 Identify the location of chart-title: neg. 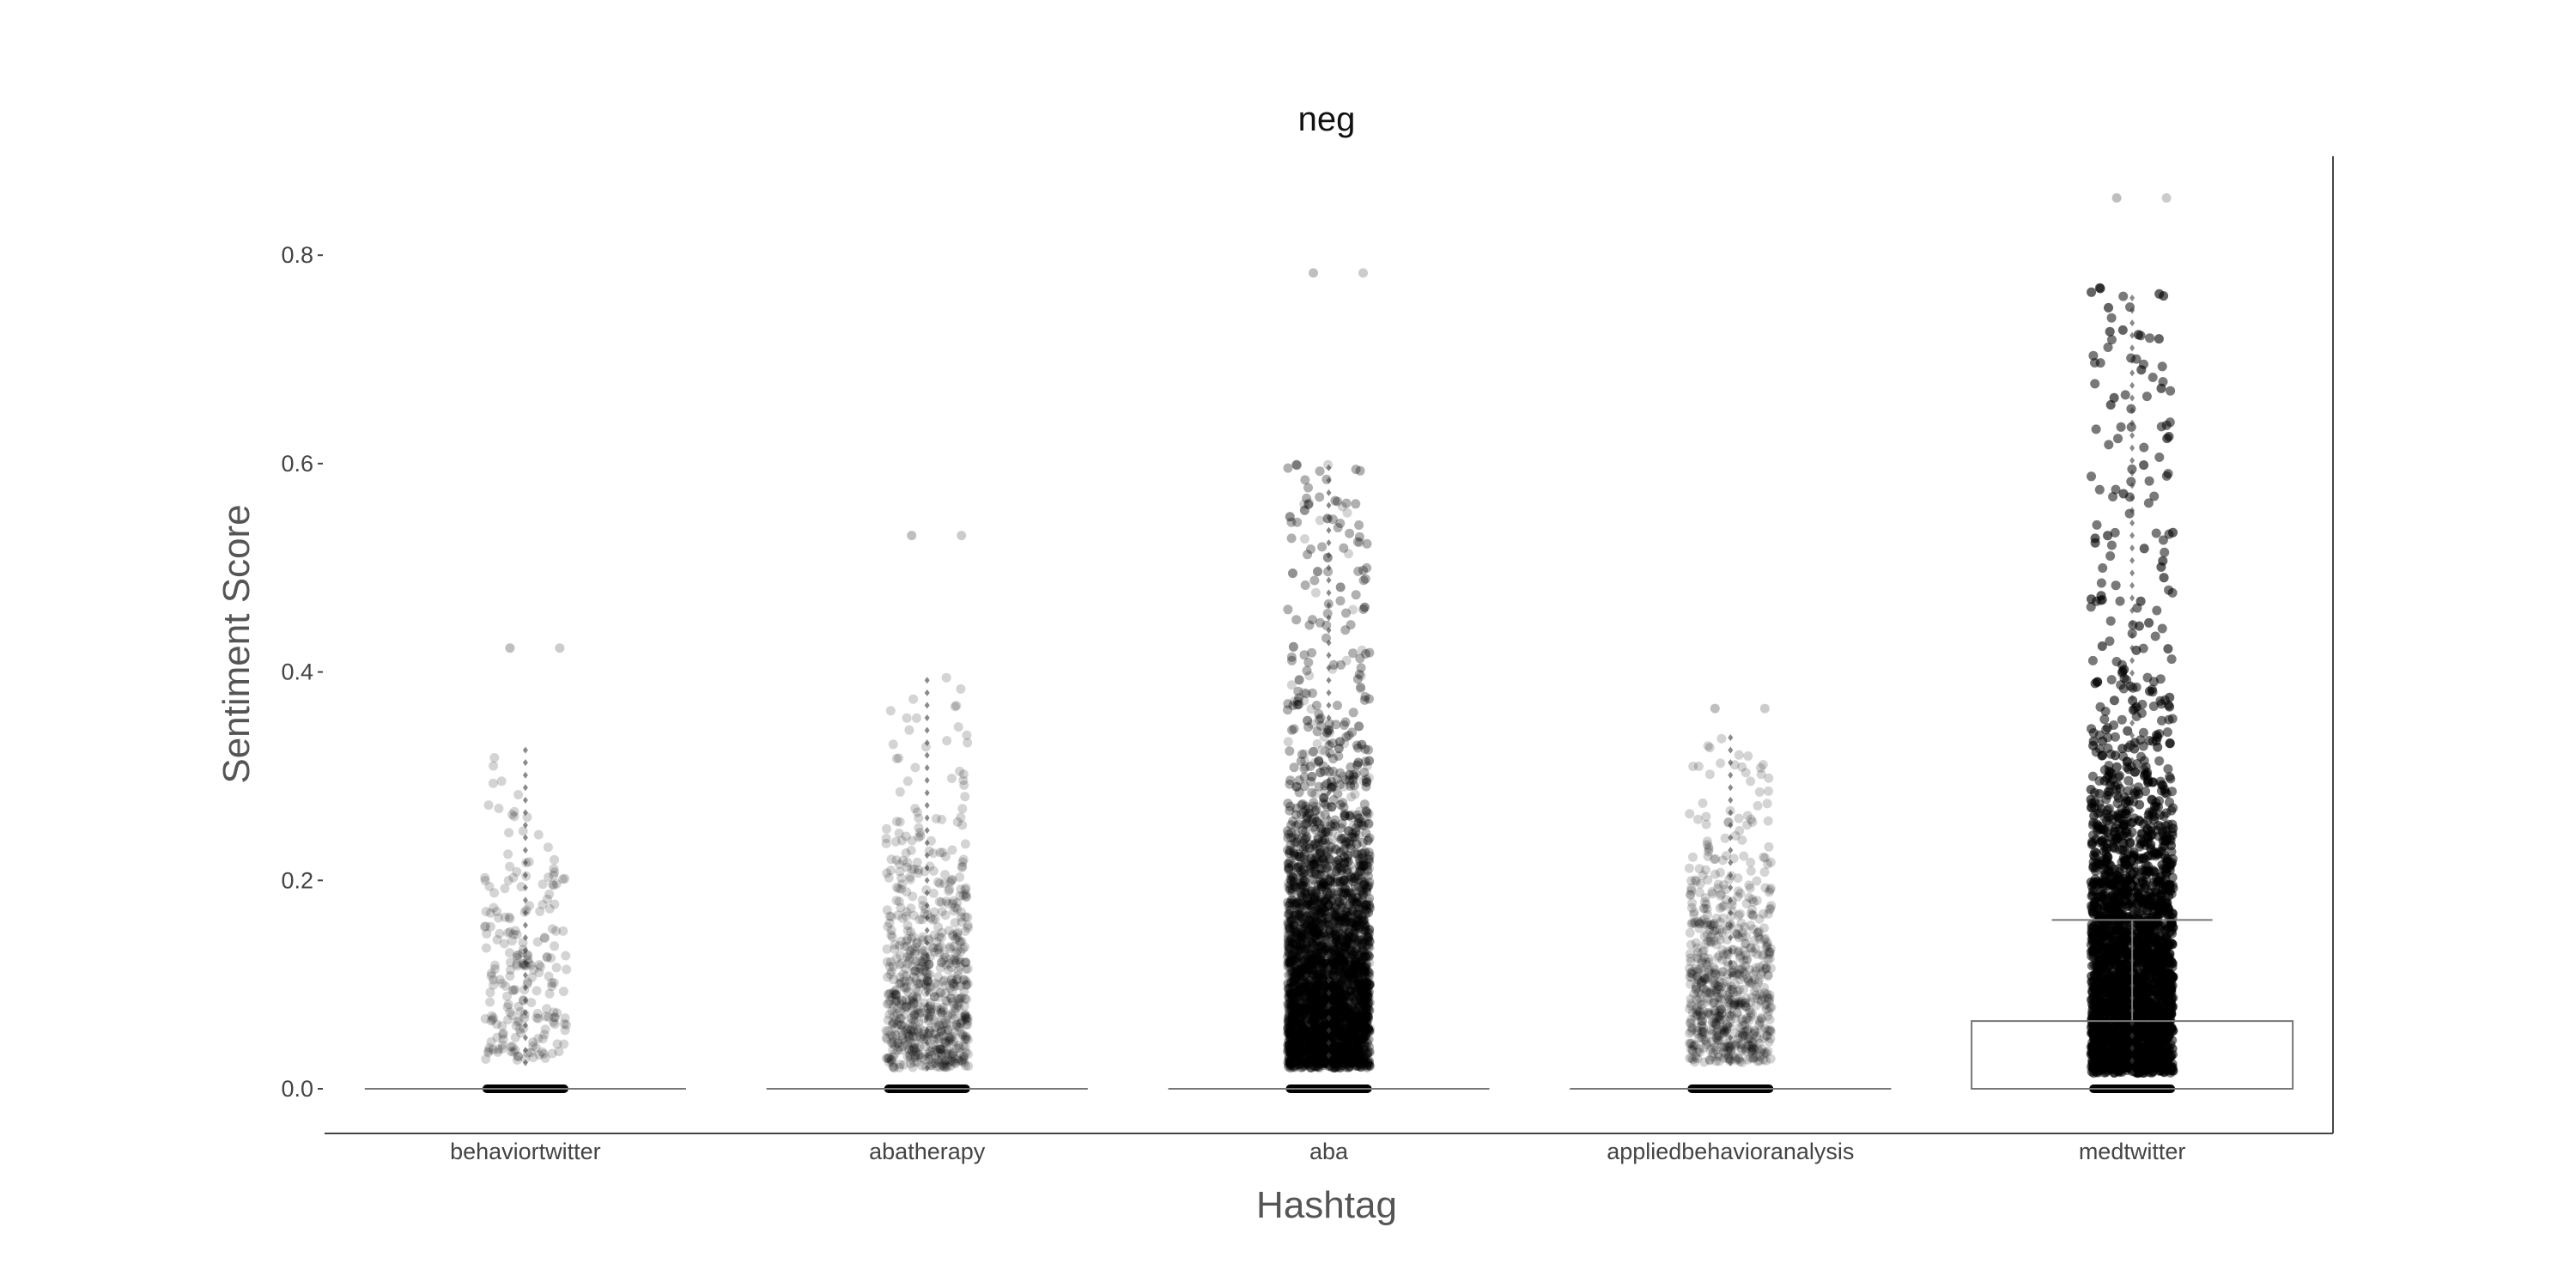
(1327, 119).